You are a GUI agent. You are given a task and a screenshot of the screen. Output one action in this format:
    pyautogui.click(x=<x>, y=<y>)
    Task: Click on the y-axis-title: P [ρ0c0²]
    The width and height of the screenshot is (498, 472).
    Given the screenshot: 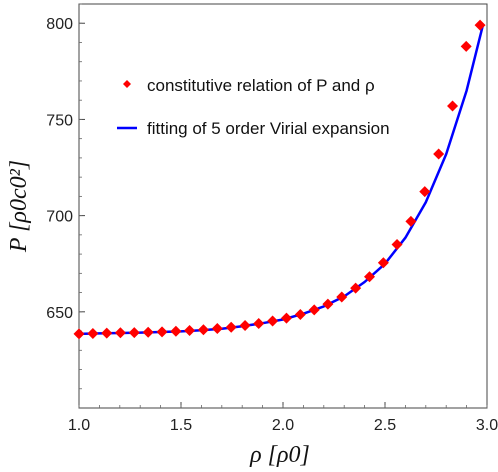 What is the action you would take?
    pyautogui.click(x=19, y=206)
    